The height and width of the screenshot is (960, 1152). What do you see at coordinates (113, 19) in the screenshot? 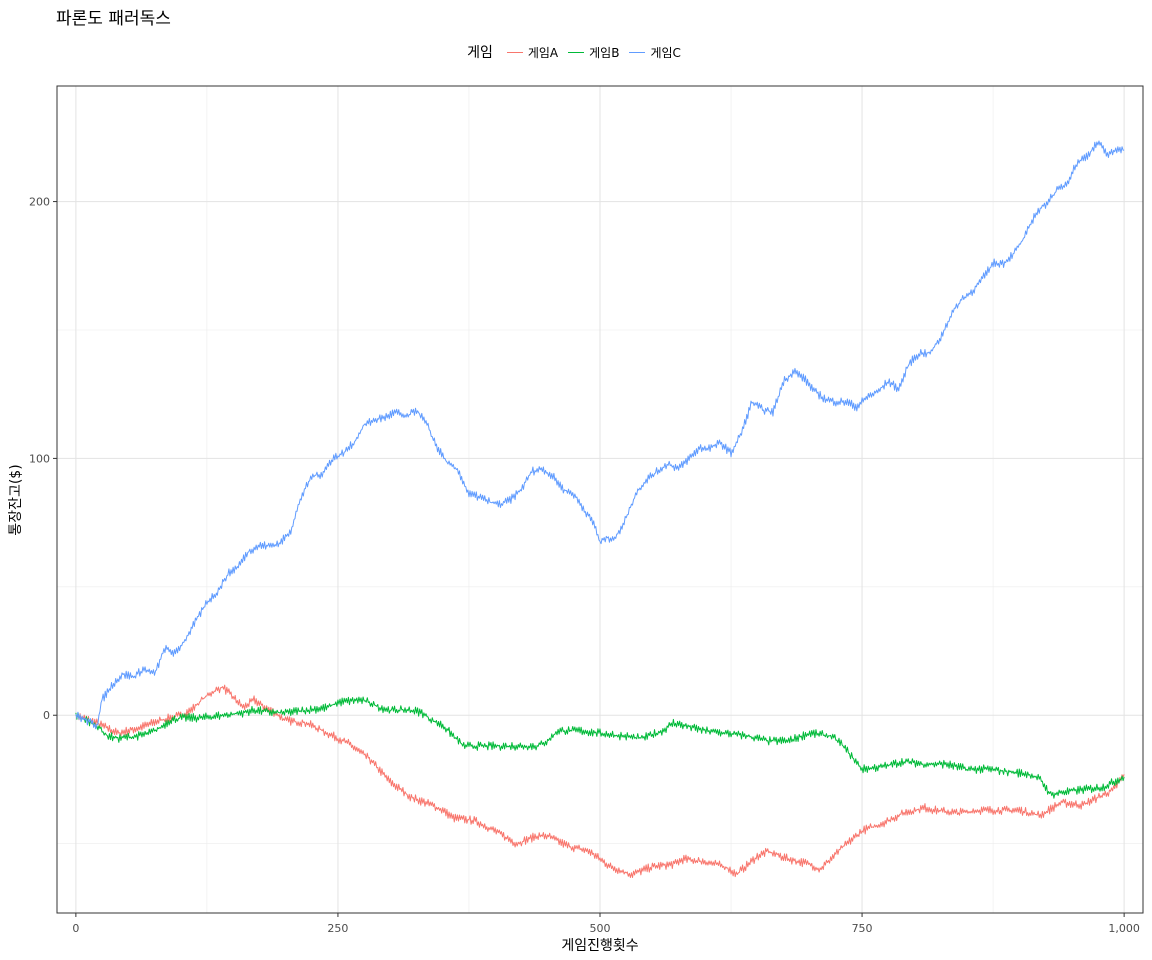
I see `chart-title: 파론도 패러독스` at bounding box center [113, 19].